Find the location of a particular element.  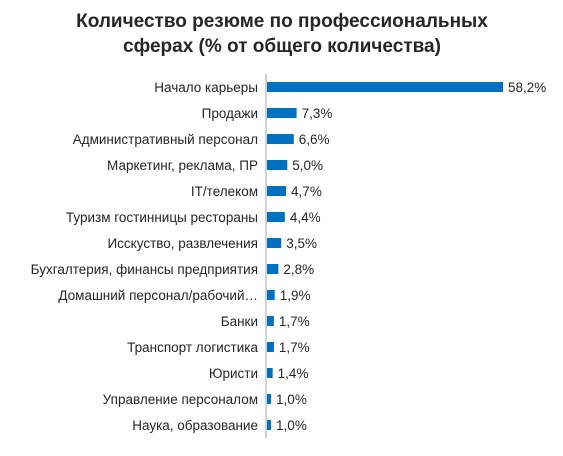

value-label: 2,8% is located at coordinates (298, 269).